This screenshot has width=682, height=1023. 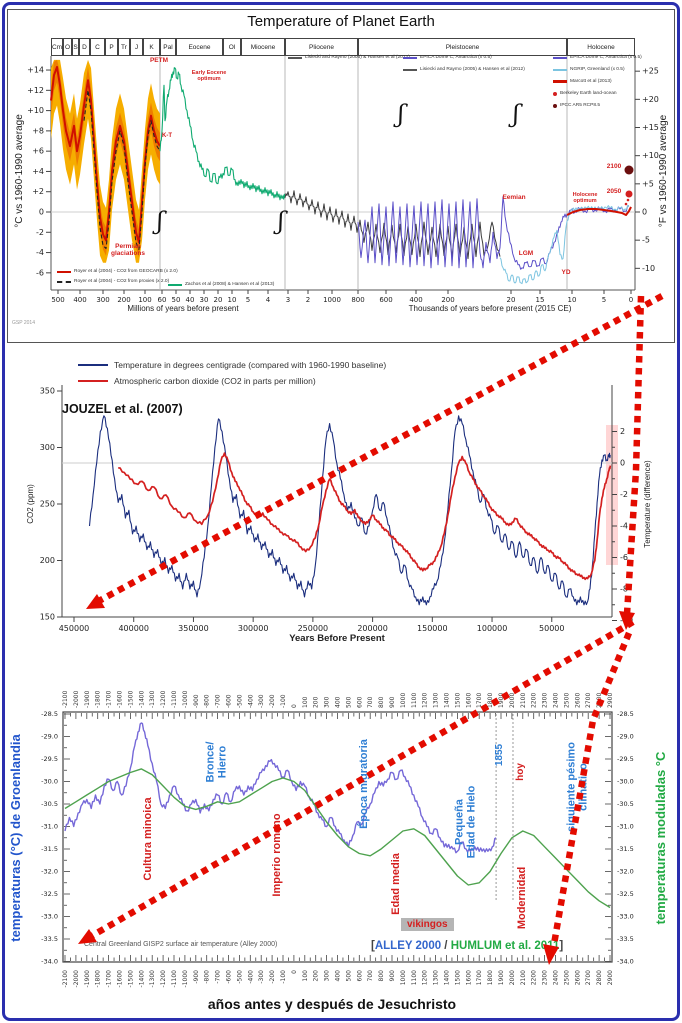 What do you see at coordinates (556, 700) in the screenshot?
I see `bot-top-tick-label: 2400` at bounding box center [556, 700].